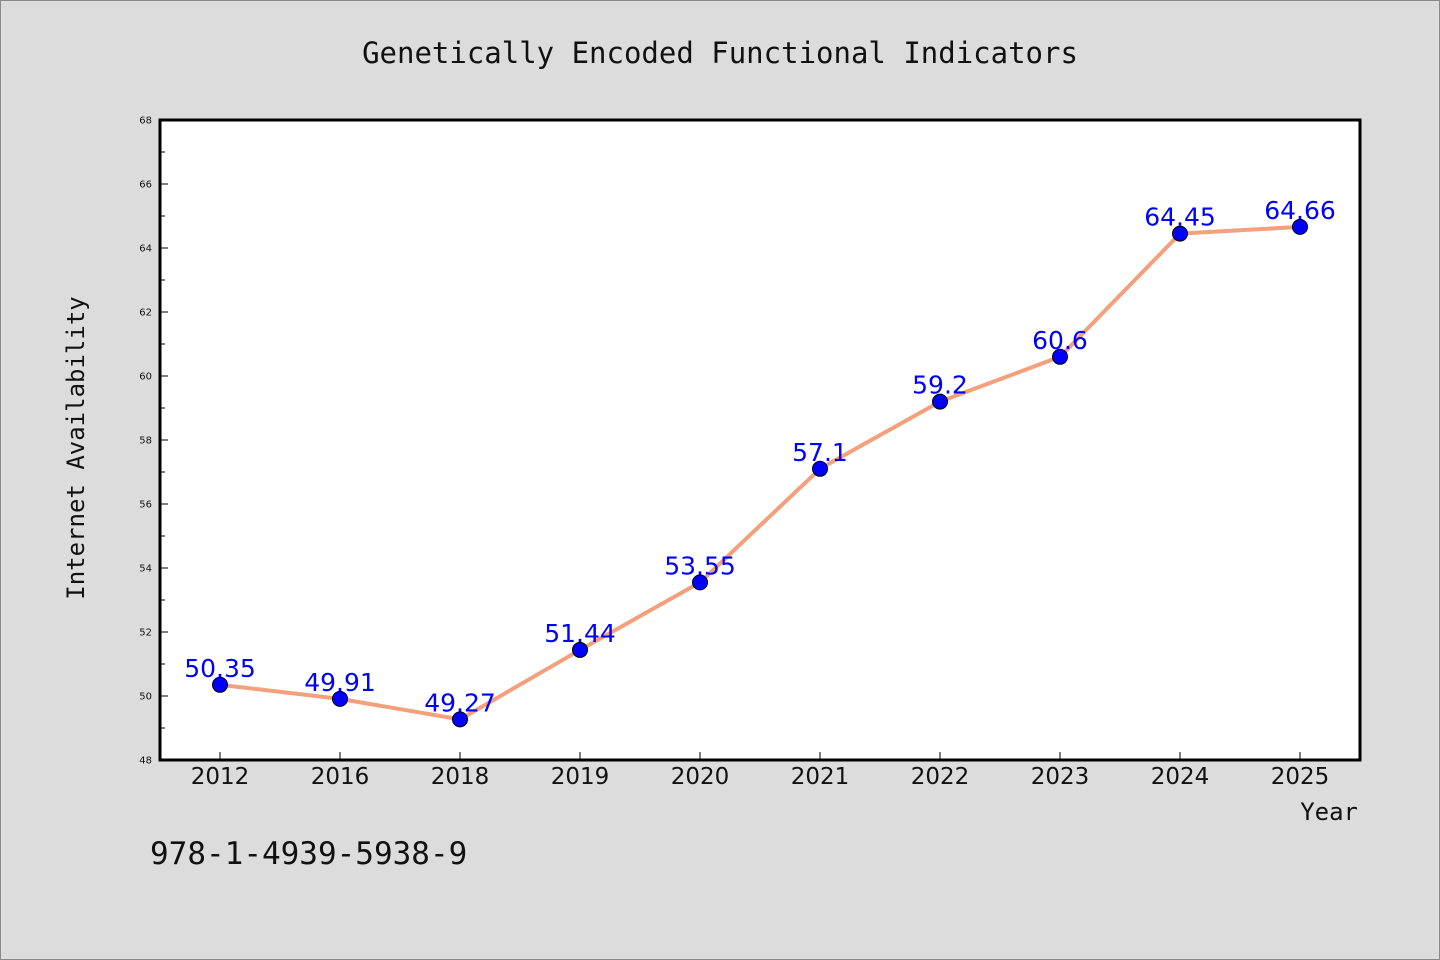  What do you see at coordinates (700, 565) in the screenshot?
I see `data-label: 53.55` at bounding box center [700, 565].